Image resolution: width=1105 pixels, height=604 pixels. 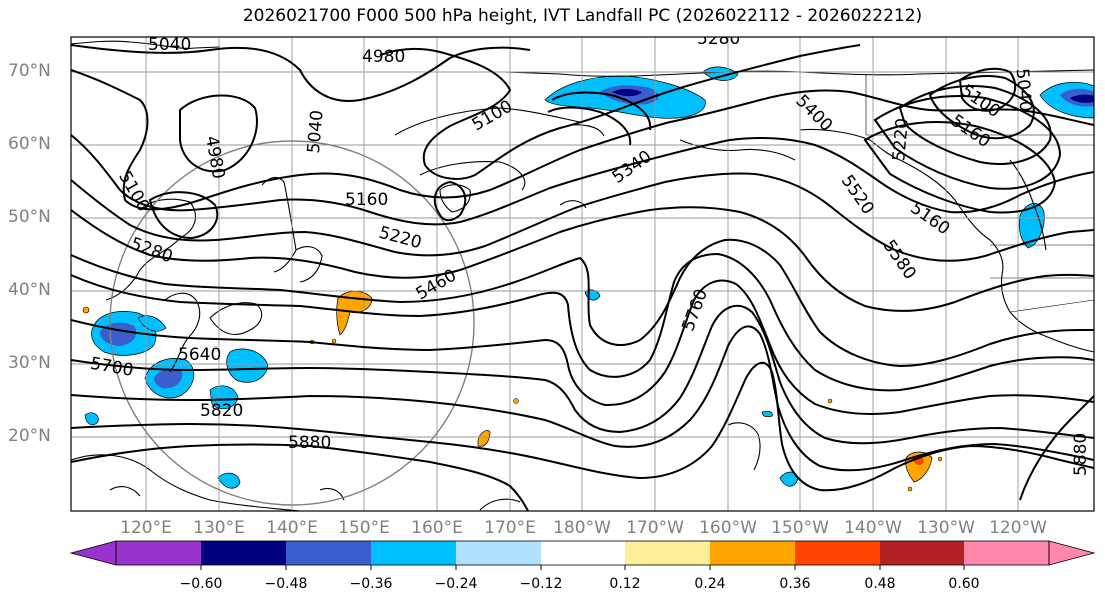 I want to click on colorbar-tick-label: 0.12, so click(x=625, y=584).